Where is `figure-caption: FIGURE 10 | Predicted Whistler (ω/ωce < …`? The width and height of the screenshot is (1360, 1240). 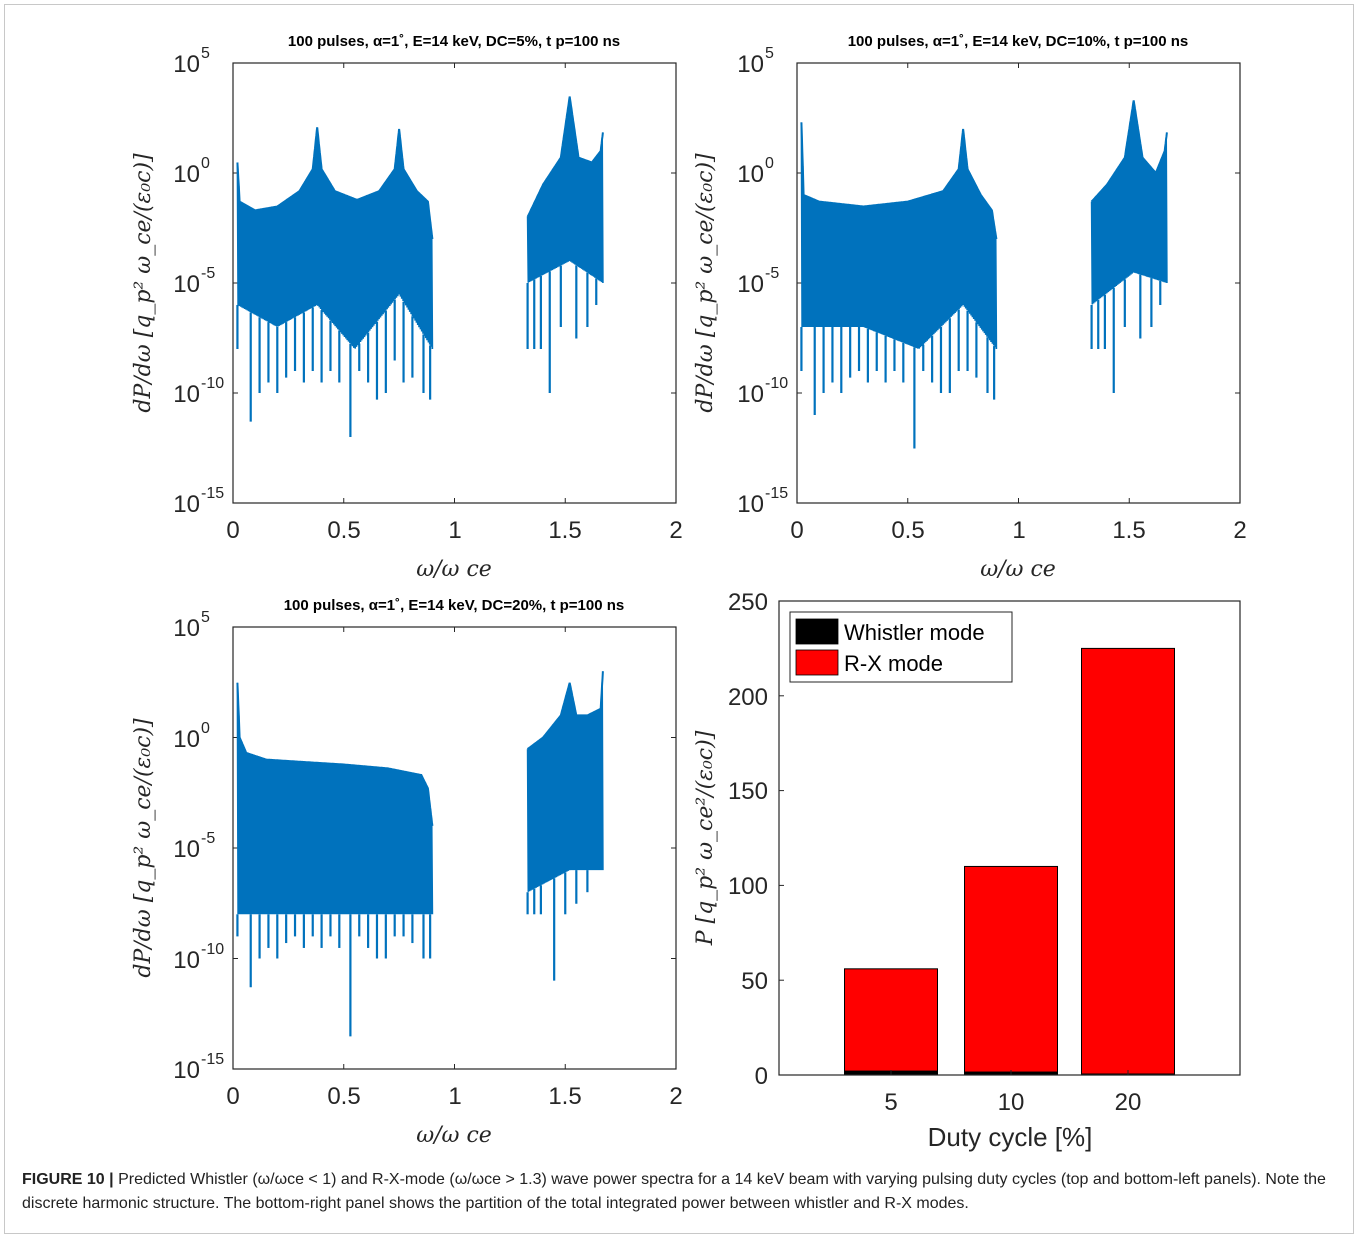
figure-caption: FIGURE 10 | Predicted Whistler (ω/ωce < … is located at coordinates (682, 1192).